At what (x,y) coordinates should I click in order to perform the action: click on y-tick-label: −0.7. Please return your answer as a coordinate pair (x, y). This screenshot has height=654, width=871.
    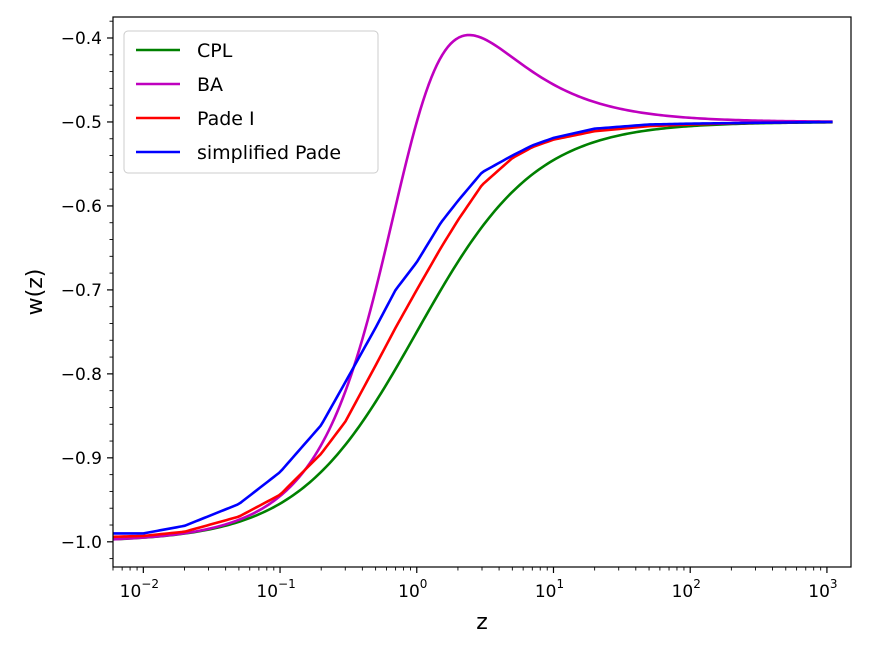
    Looking at the image, I should click on (81, 291).